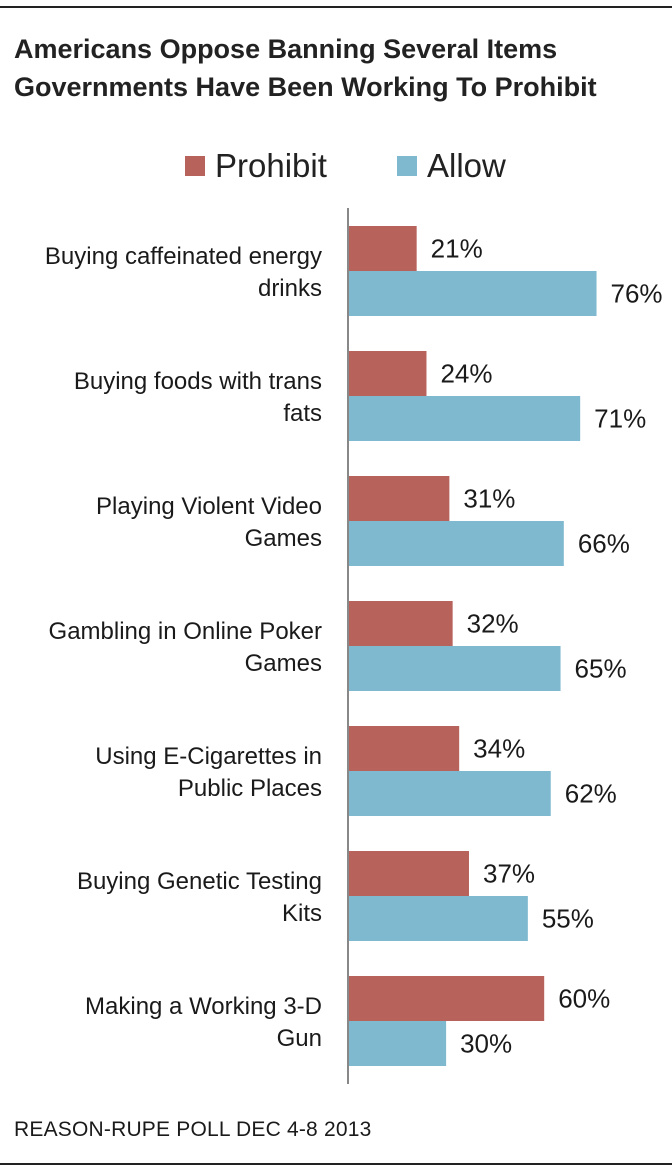 Image resolution: width=672 pixels, height=1171 pixels. I want to click on legend-item-prohibit: Prohibit, so click(256, 166).